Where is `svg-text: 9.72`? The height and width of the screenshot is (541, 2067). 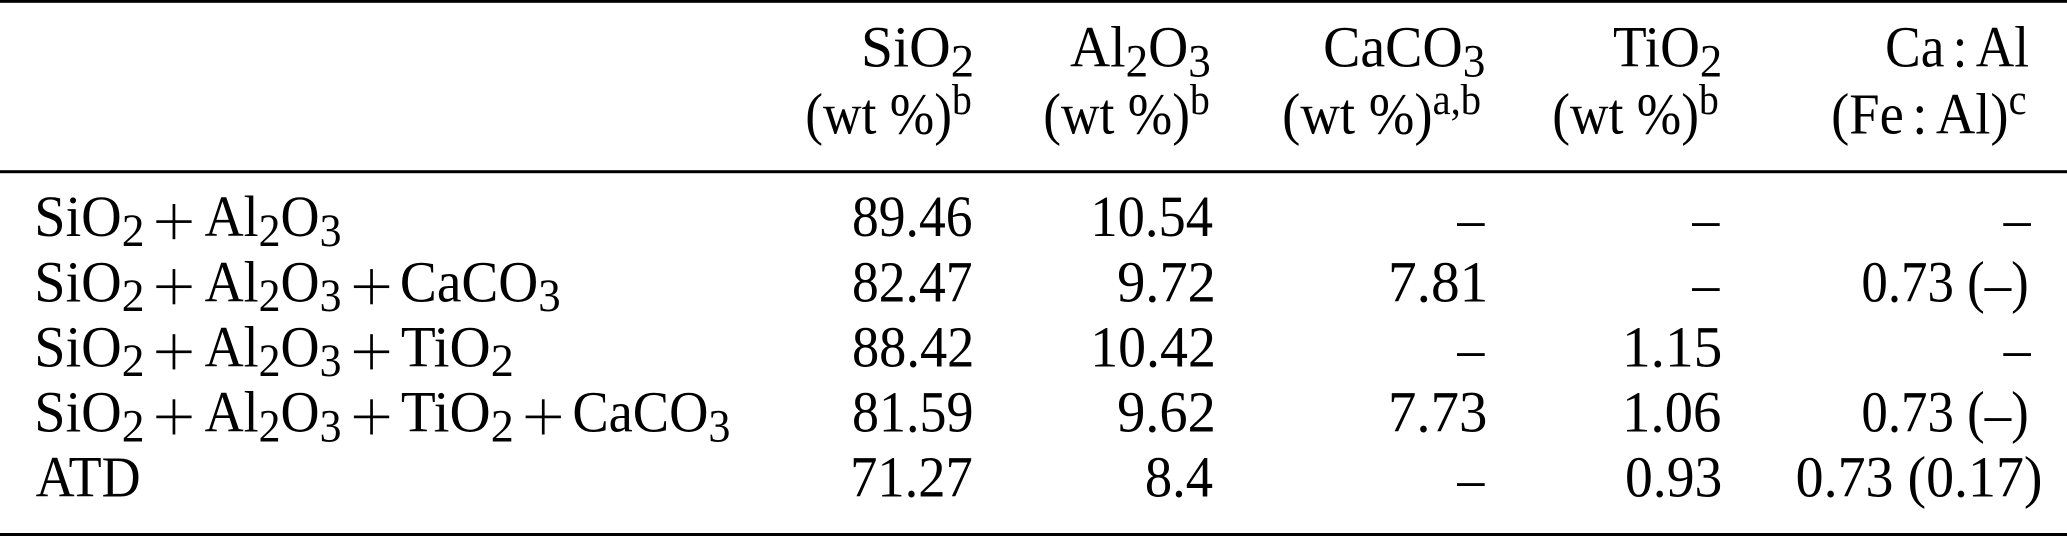 svg-text: 9.72 is located at coordinates (1166, 283).